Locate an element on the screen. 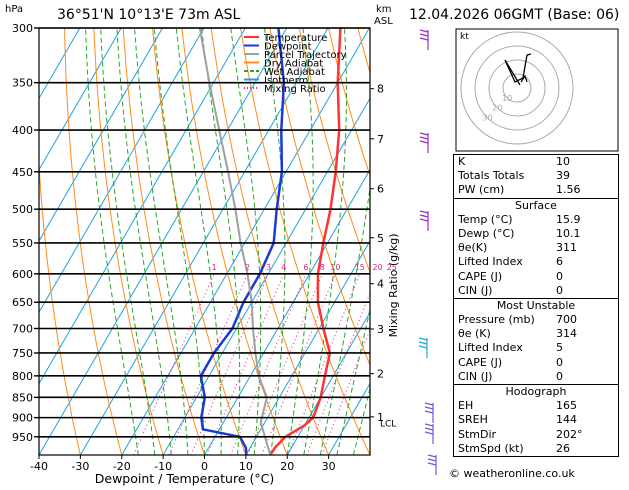 This screenshot has height=490, width=629. km-unit: km is located at coordinates (384, 9).